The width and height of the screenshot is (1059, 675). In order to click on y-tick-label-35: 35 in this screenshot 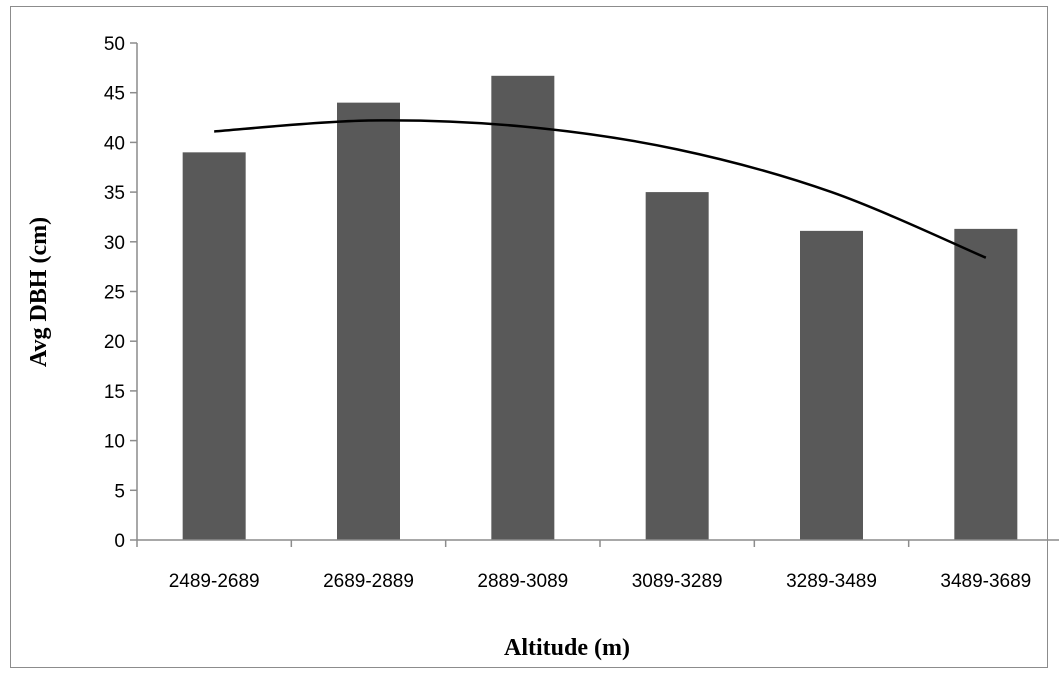, I will do `click(114, 193)`.